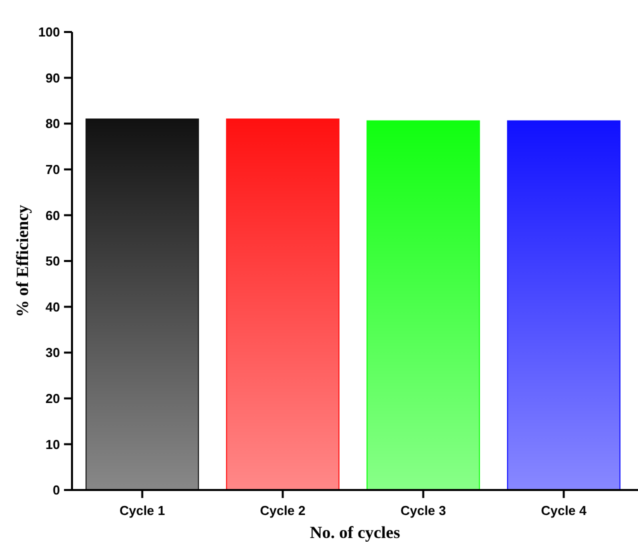 Image resolution: width=638 pixels, height=542 pixels. I want to click on y-tick-label: 70, so click(53, 169).